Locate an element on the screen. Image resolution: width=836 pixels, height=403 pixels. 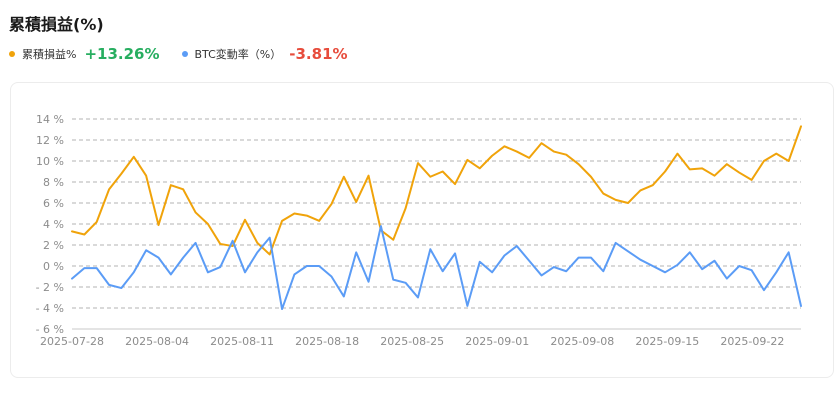
legend-value-pnl: +13.26% is located at coordinates (122, 54).